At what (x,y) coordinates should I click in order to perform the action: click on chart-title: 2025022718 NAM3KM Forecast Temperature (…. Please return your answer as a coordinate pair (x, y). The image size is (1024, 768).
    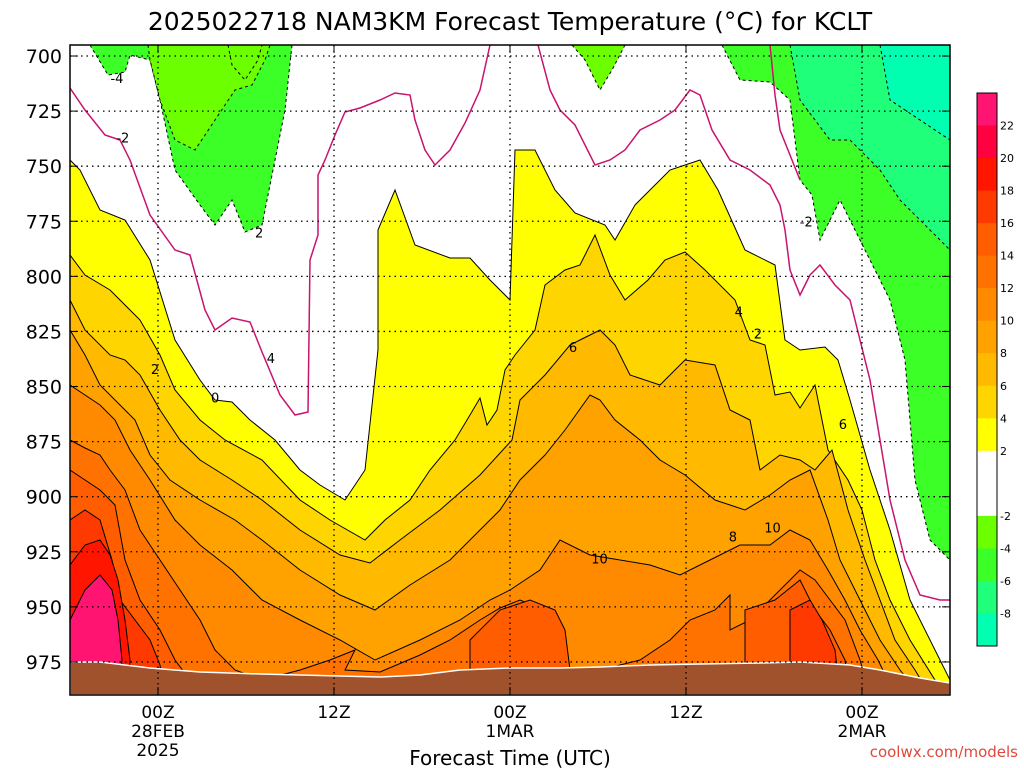
    Looking at the image, I should click on (510, 21).